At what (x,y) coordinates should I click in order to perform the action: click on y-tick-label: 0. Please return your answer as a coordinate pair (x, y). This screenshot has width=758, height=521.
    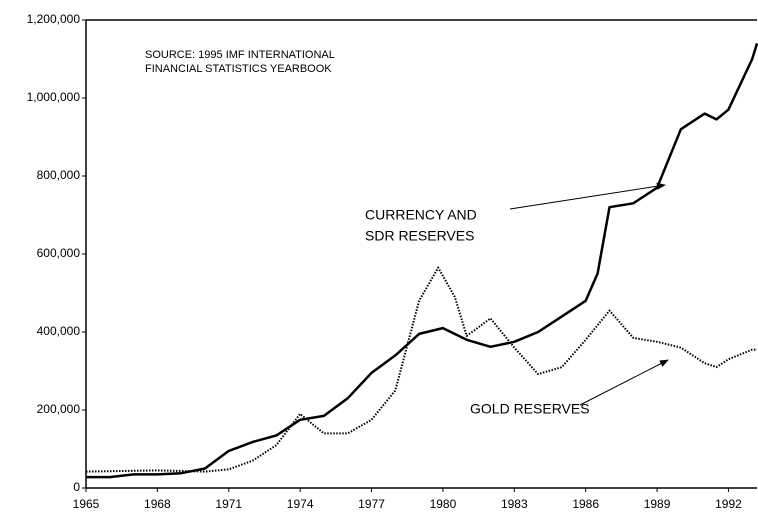
    Looking at the image, I should click on (76, 487).